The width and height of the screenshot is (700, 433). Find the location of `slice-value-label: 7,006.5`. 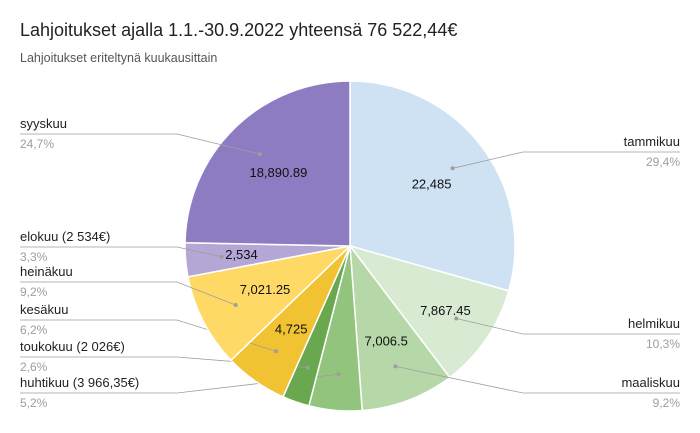

slice-value-label: 7,006.5 is located at coordinates (386, 341).